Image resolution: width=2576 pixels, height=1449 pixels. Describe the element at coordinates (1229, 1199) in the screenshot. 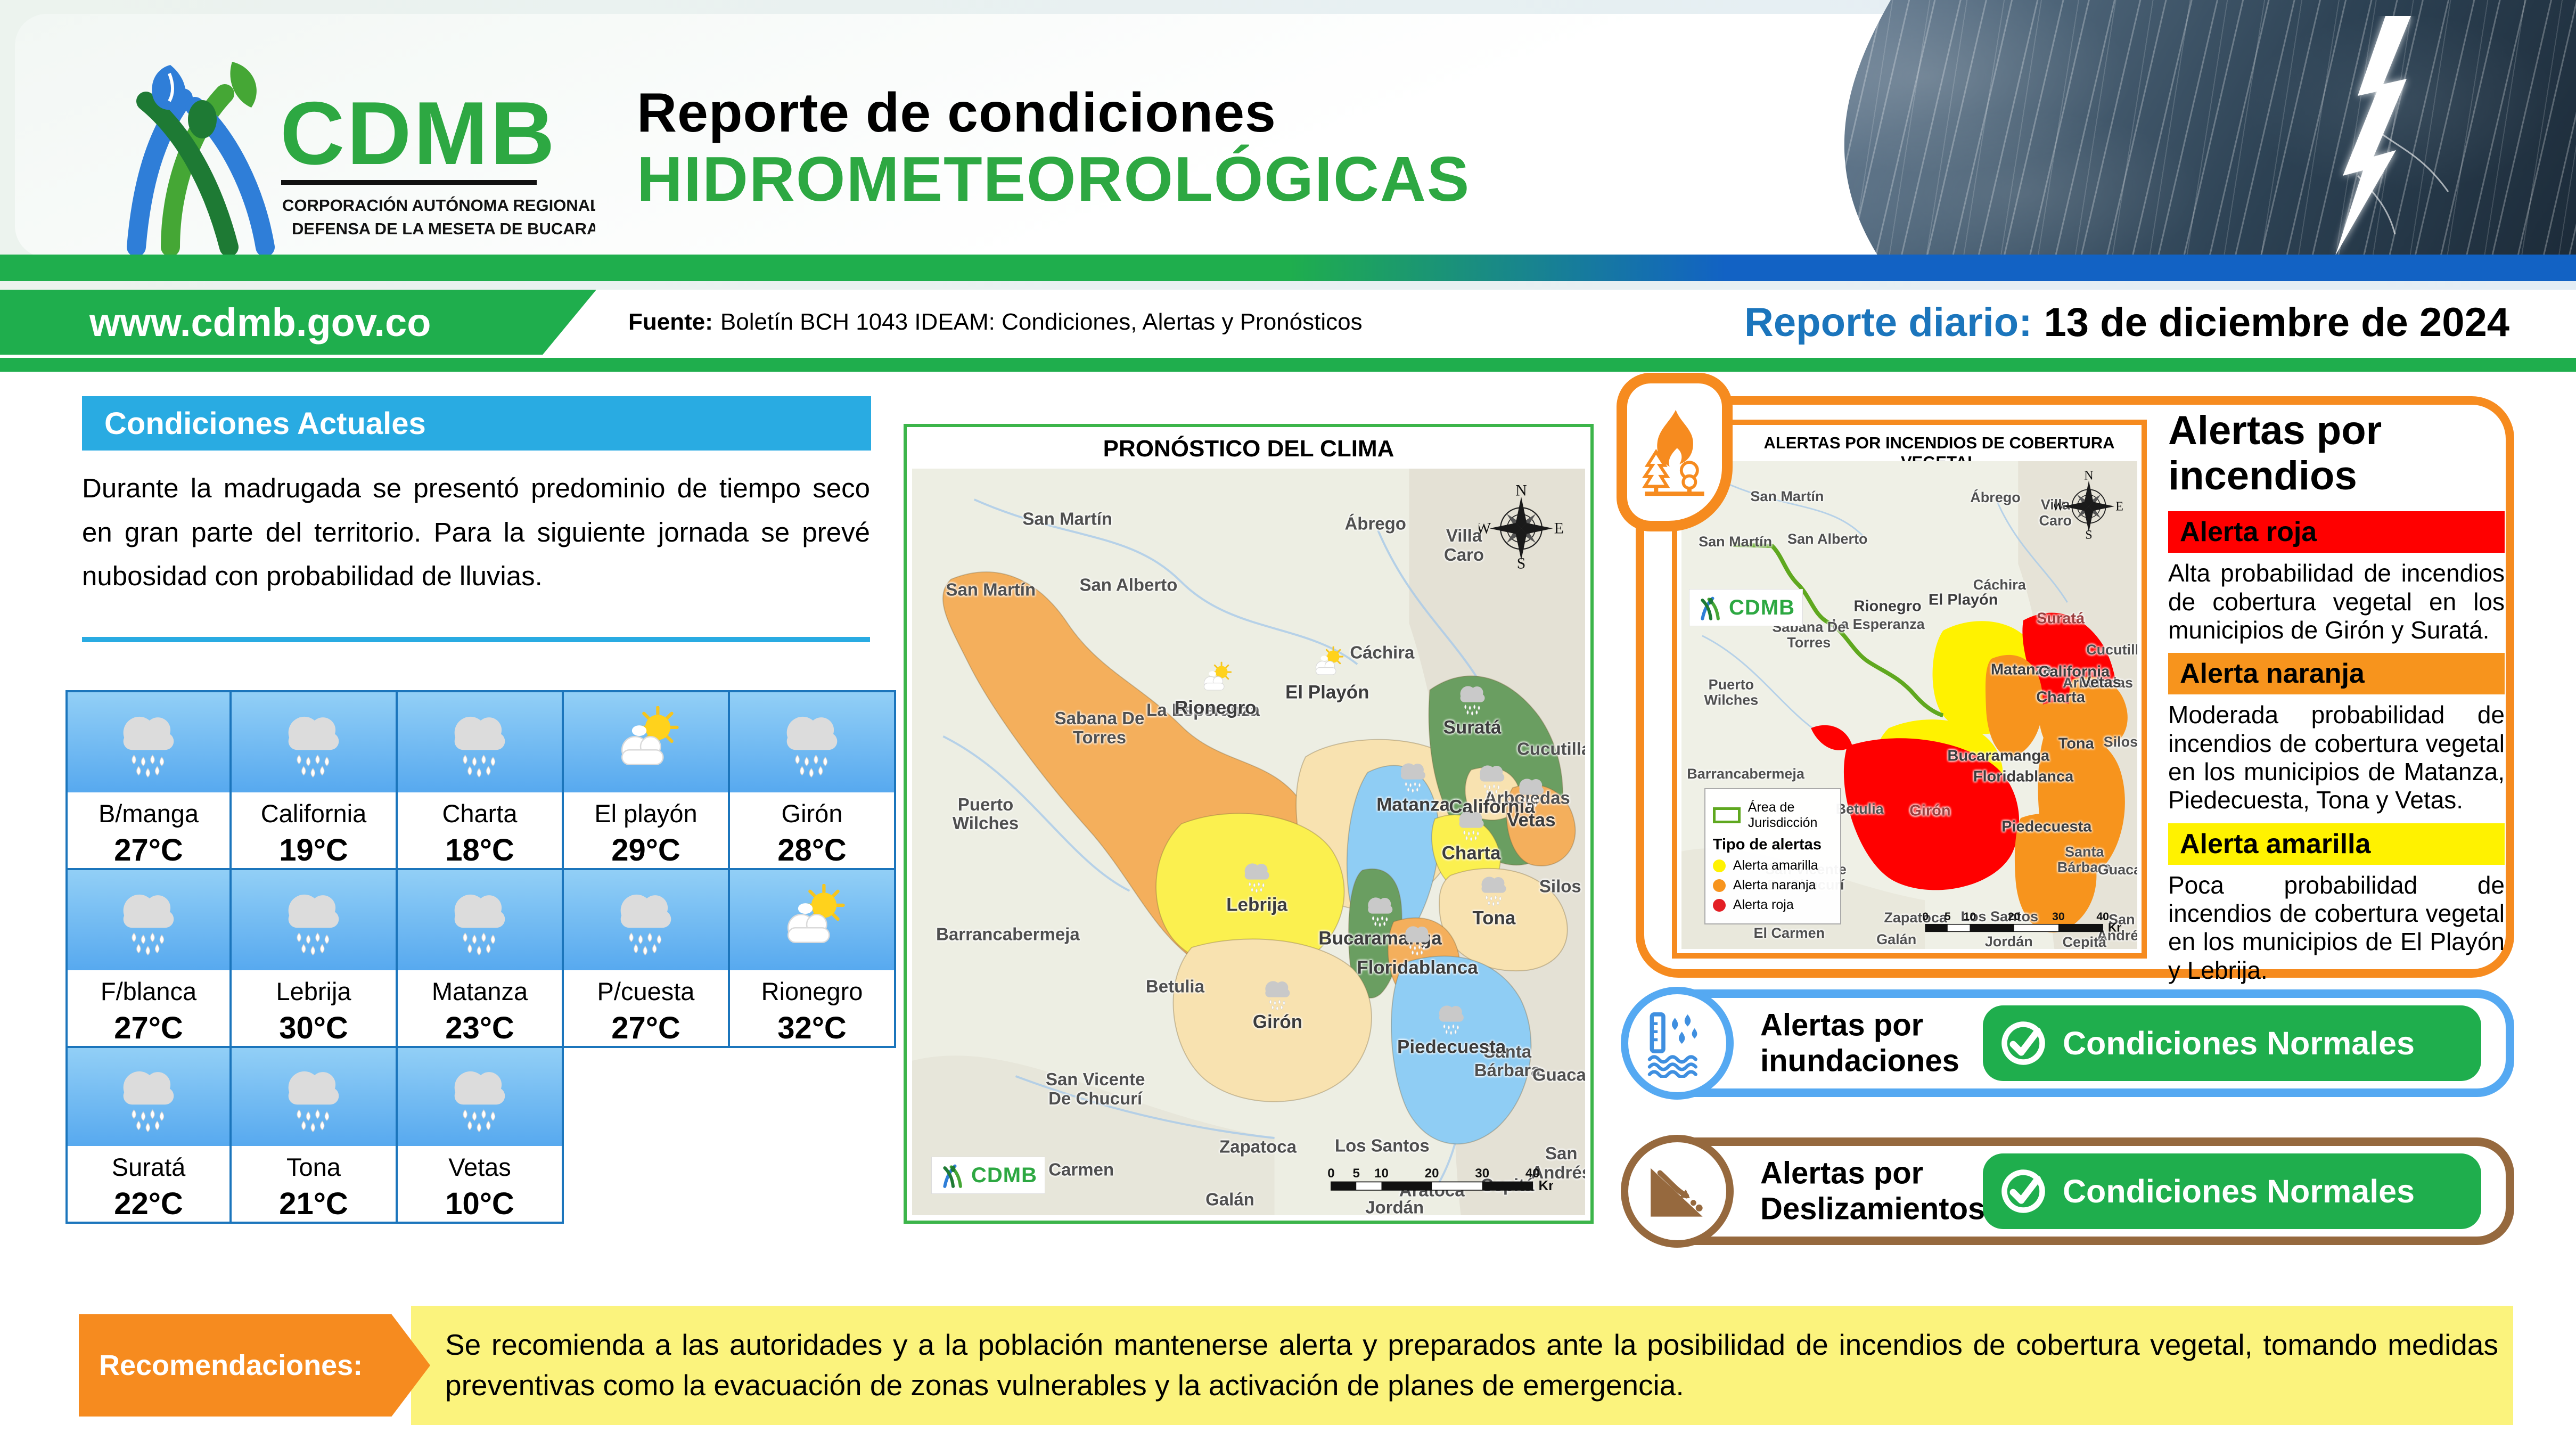

I see `map-label: Galán` at that location.